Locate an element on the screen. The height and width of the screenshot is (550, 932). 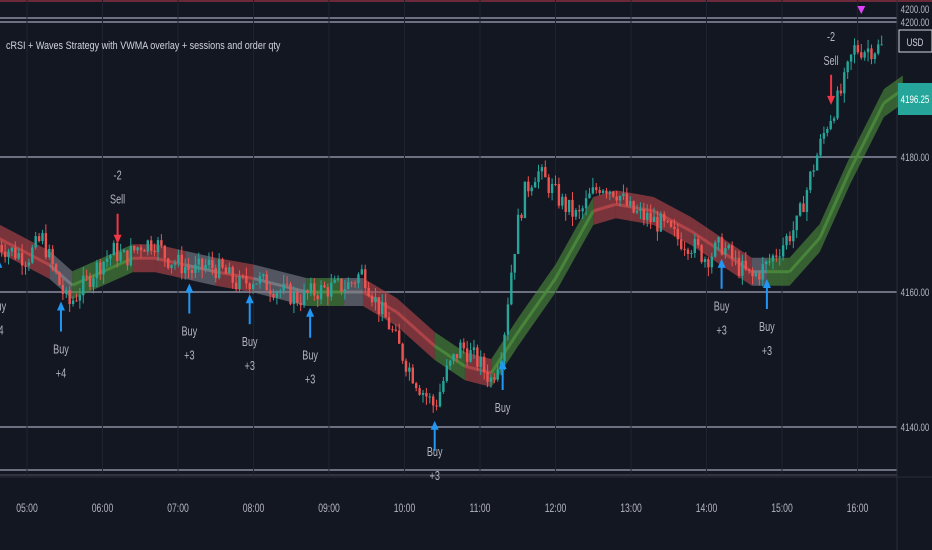
time-axis-tick: 11:00 is located at coordinates (480, 509).